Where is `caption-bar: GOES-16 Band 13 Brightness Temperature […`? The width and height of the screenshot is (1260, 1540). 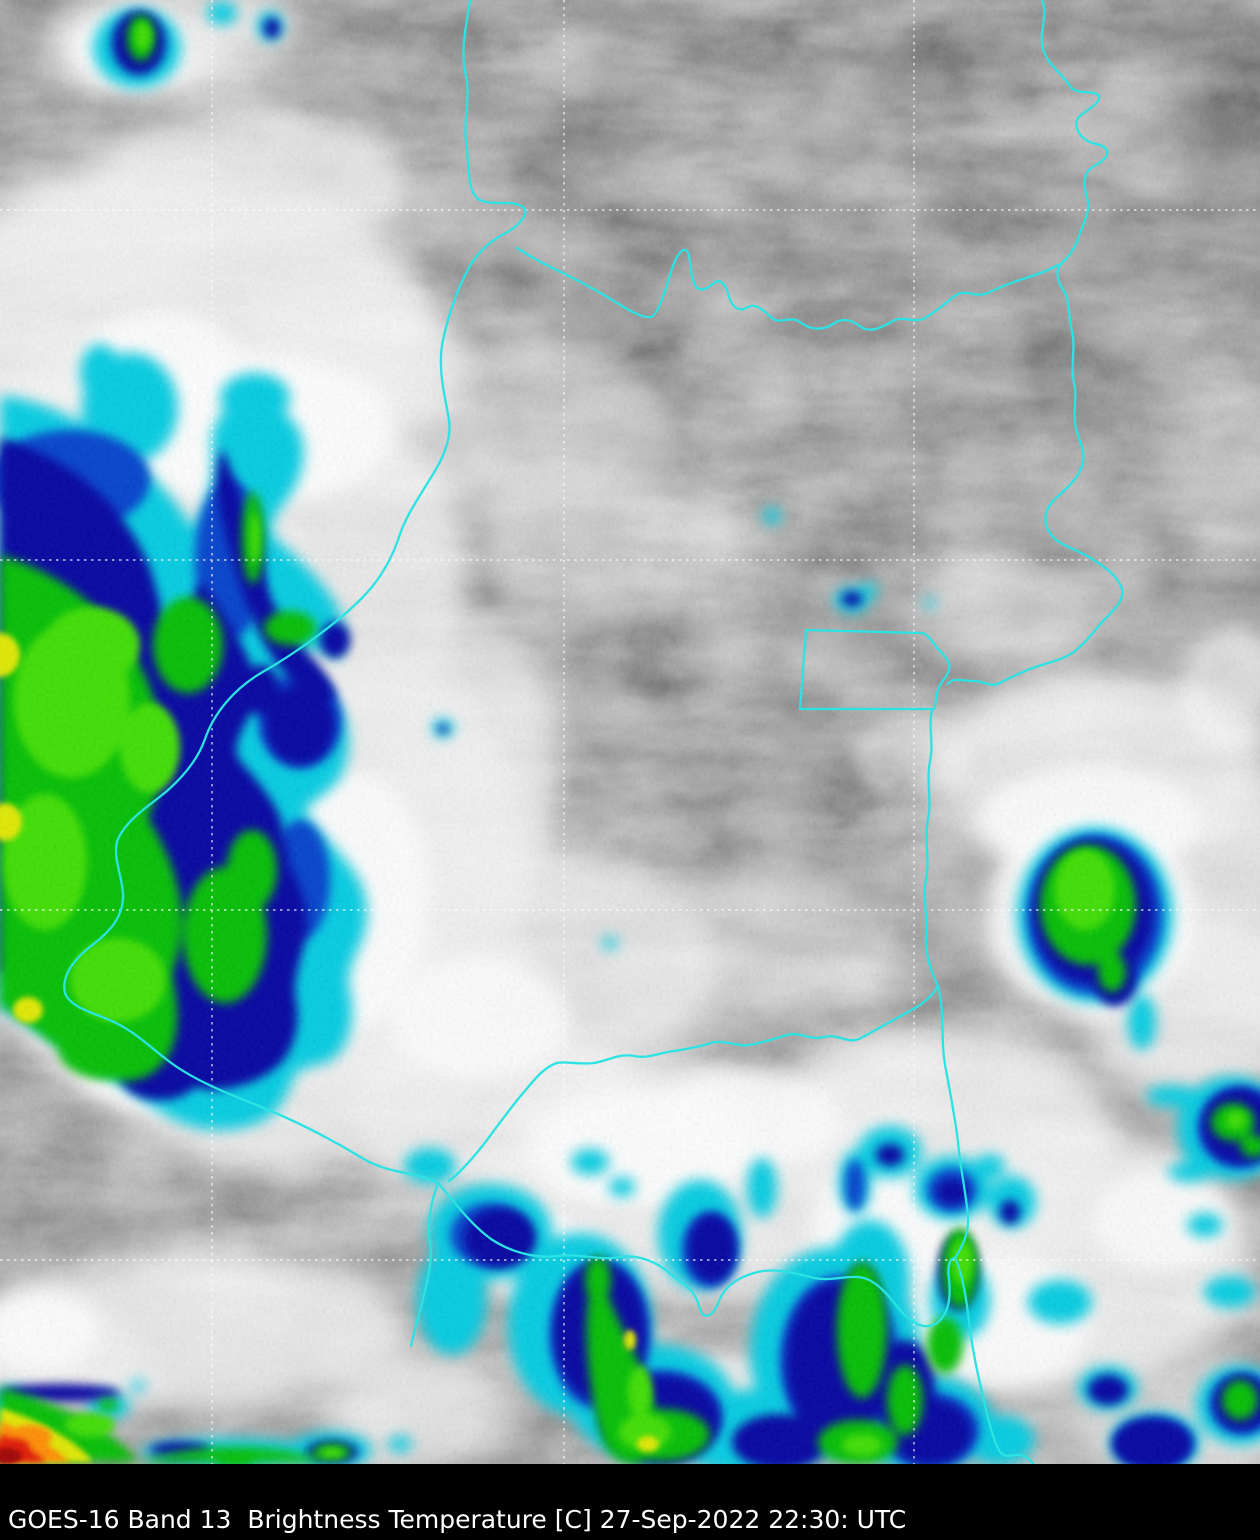
caption-bar: GOES-16 Band 13 Brightness Temperature [… is located at coordinates (630, 1502).